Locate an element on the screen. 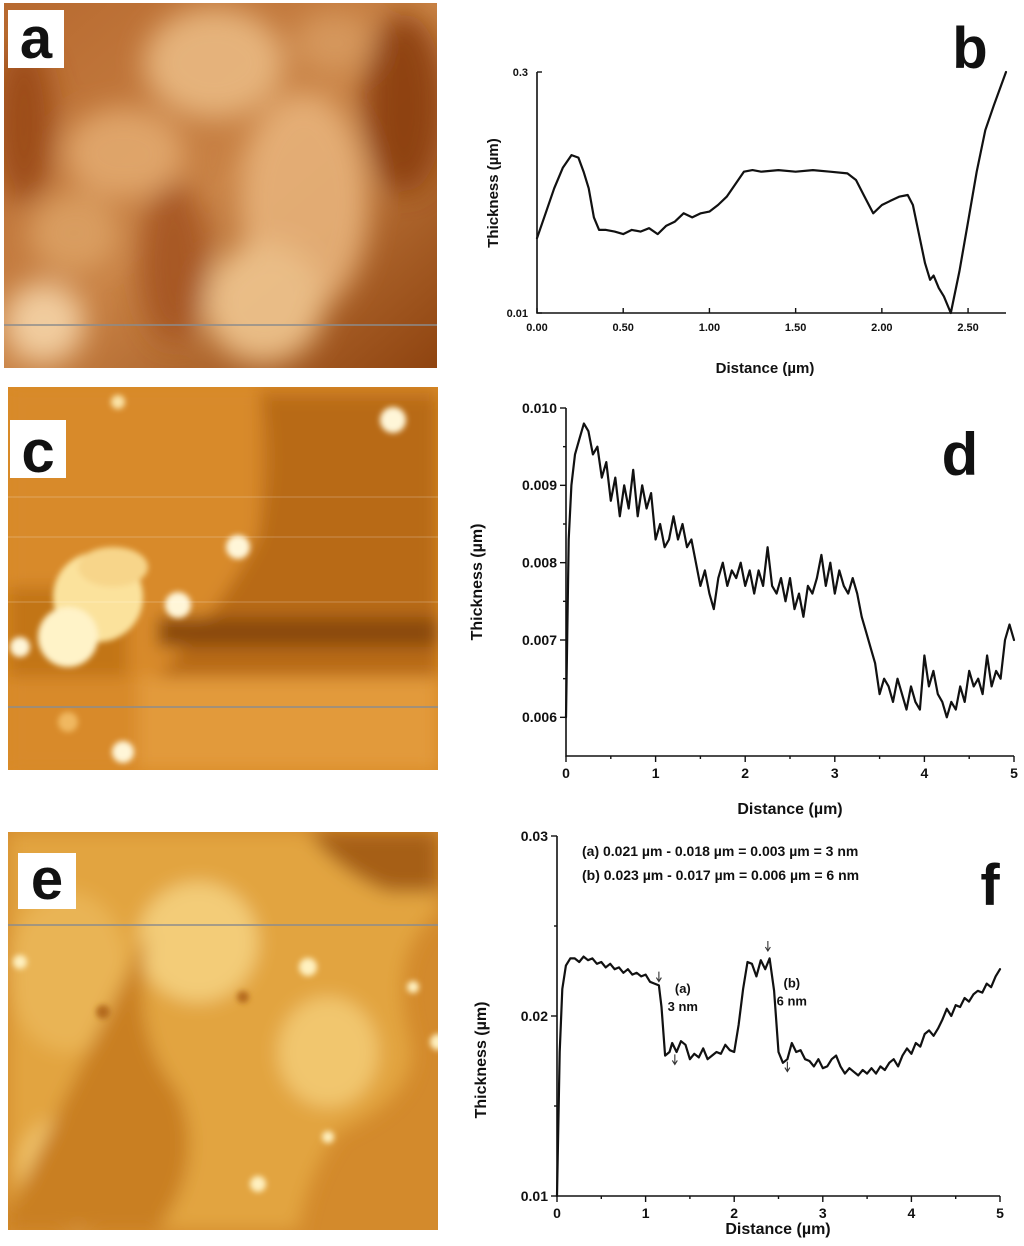 Image resolution: width=1024 pixels, height=1246 pixels. chart-d-xtick-label: 0 is located at coordinates (566, 773).